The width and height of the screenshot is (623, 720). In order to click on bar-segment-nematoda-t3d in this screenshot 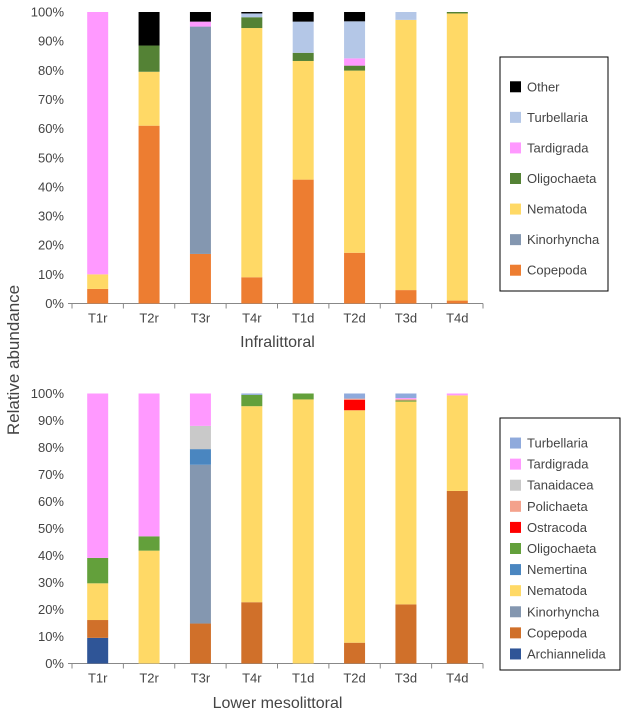, I will do `click(406, 503)`.